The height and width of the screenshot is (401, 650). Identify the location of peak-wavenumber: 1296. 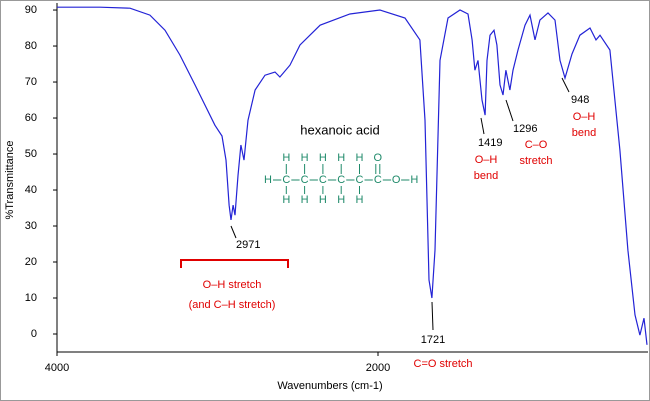
(525, 129).